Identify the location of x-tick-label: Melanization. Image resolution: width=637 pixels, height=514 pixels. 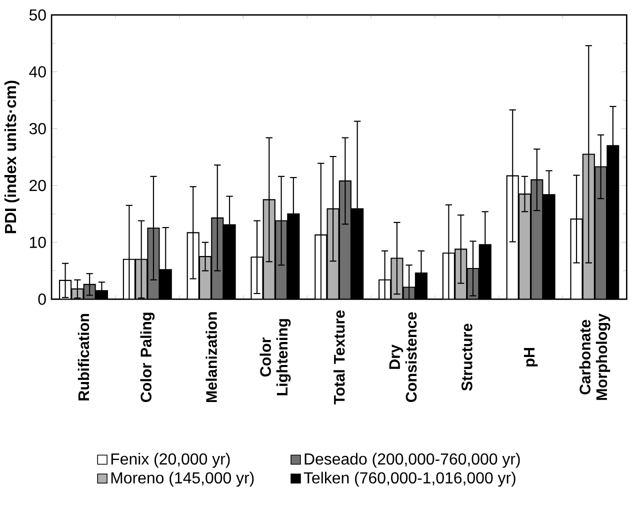
(211, 357).